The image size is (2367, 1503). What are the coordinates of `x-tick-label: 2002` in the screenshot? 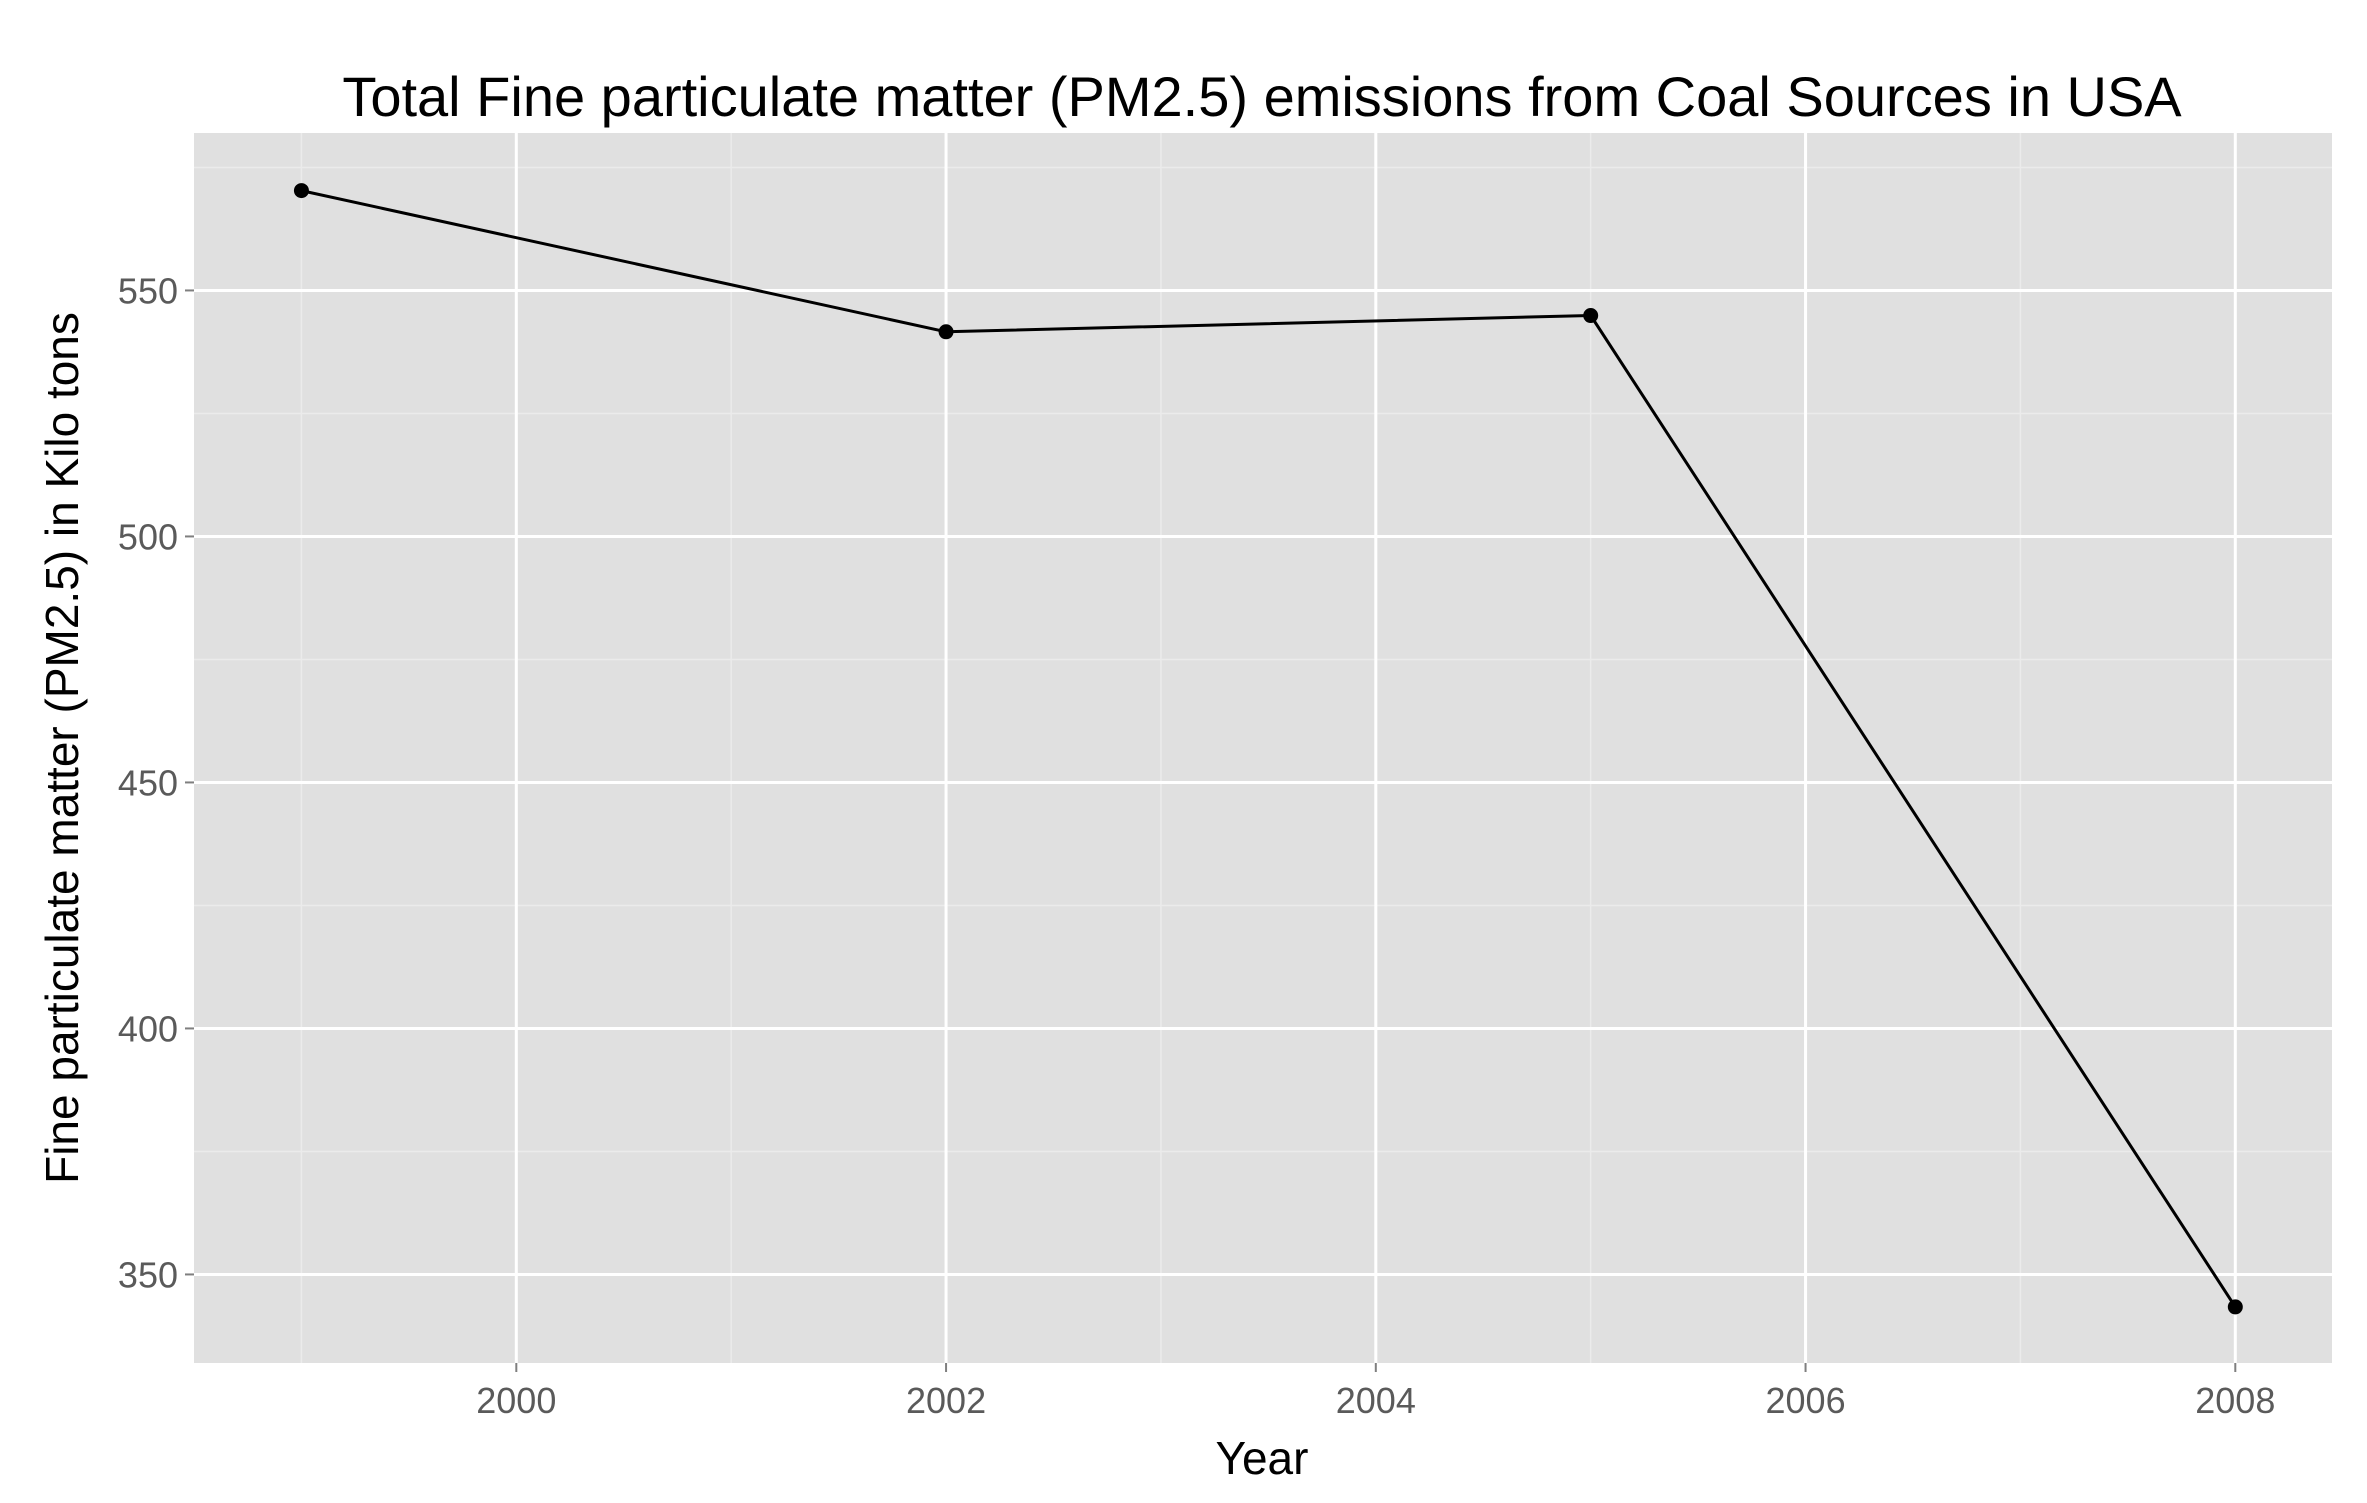 It's located at (946, 1400).